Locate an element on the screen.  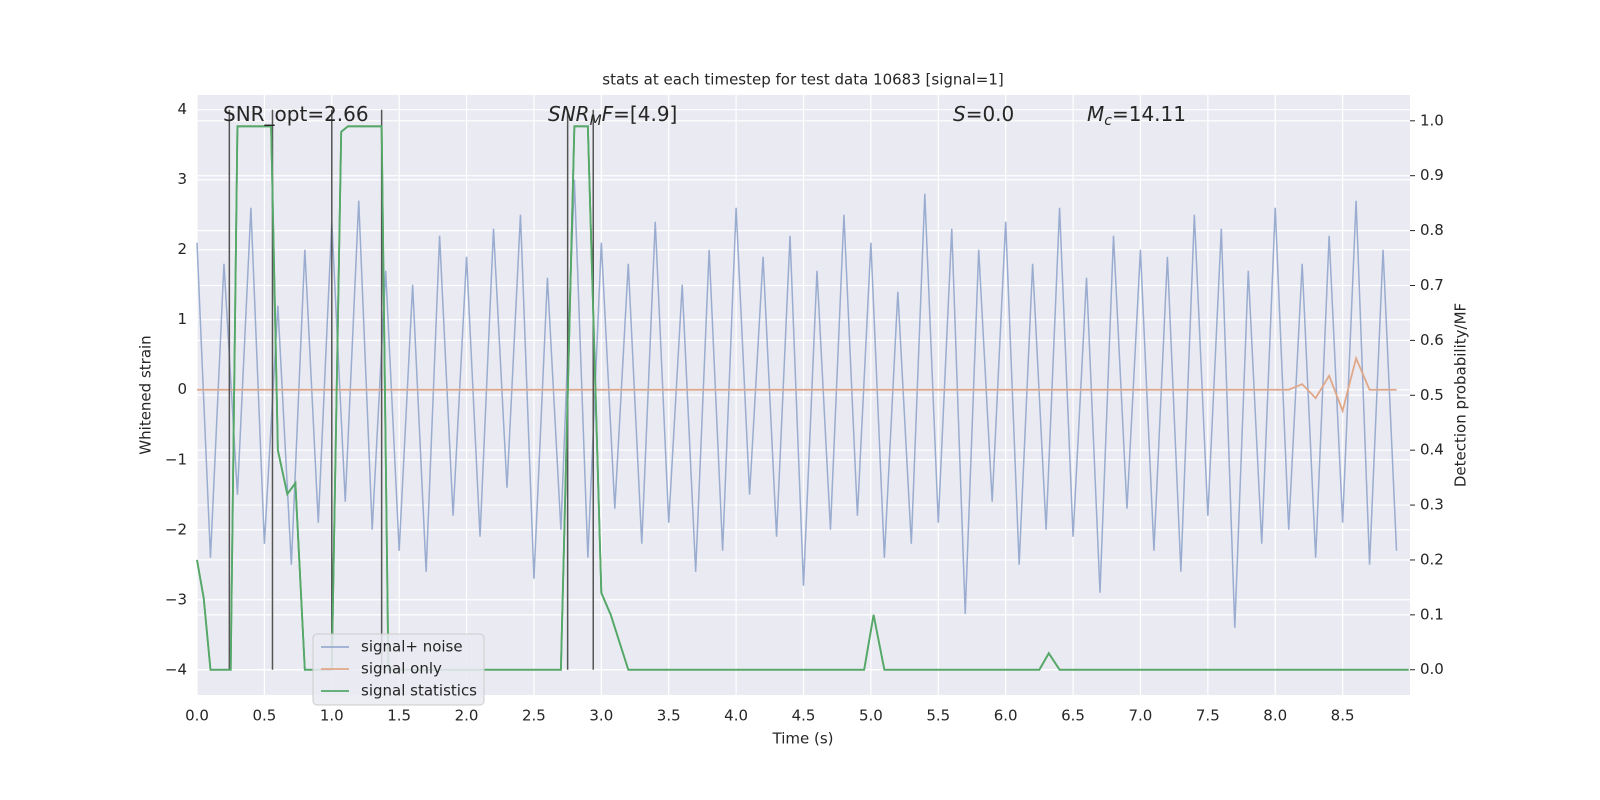
y-tick-label: −1 is located at coordinates (176, 459).